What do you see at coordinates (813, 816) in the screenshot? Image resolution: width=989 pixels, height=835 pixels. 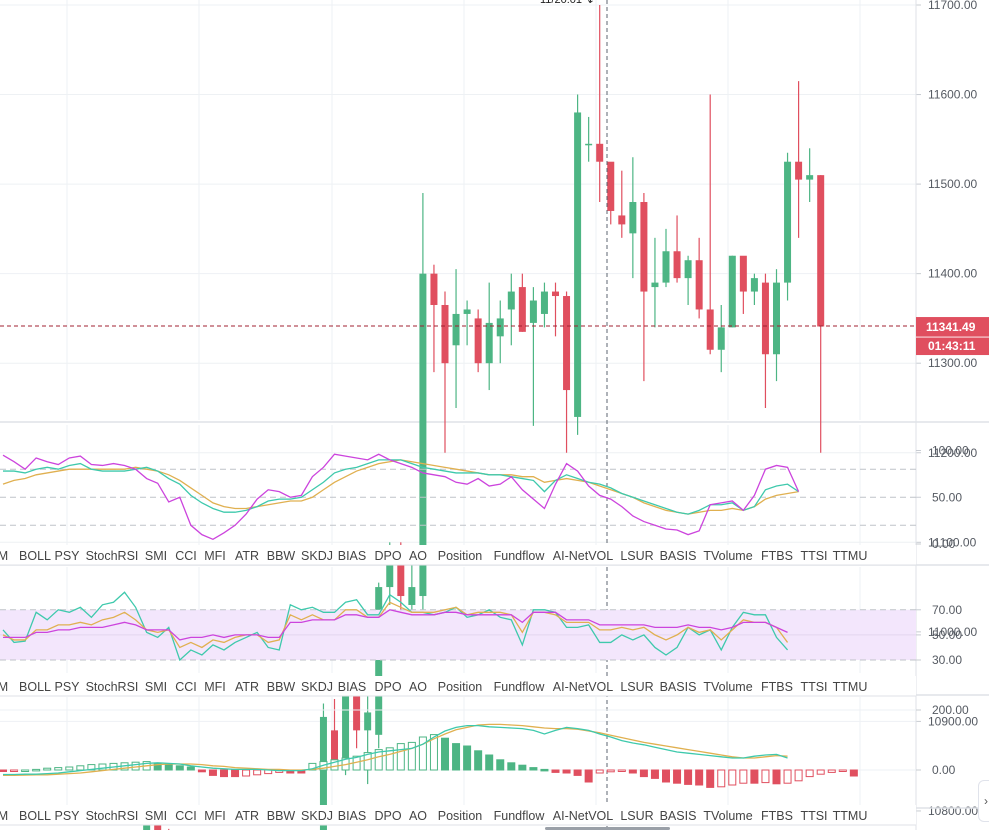 I see `time-axis-label: TTSI` at bounding box center [813, 816].